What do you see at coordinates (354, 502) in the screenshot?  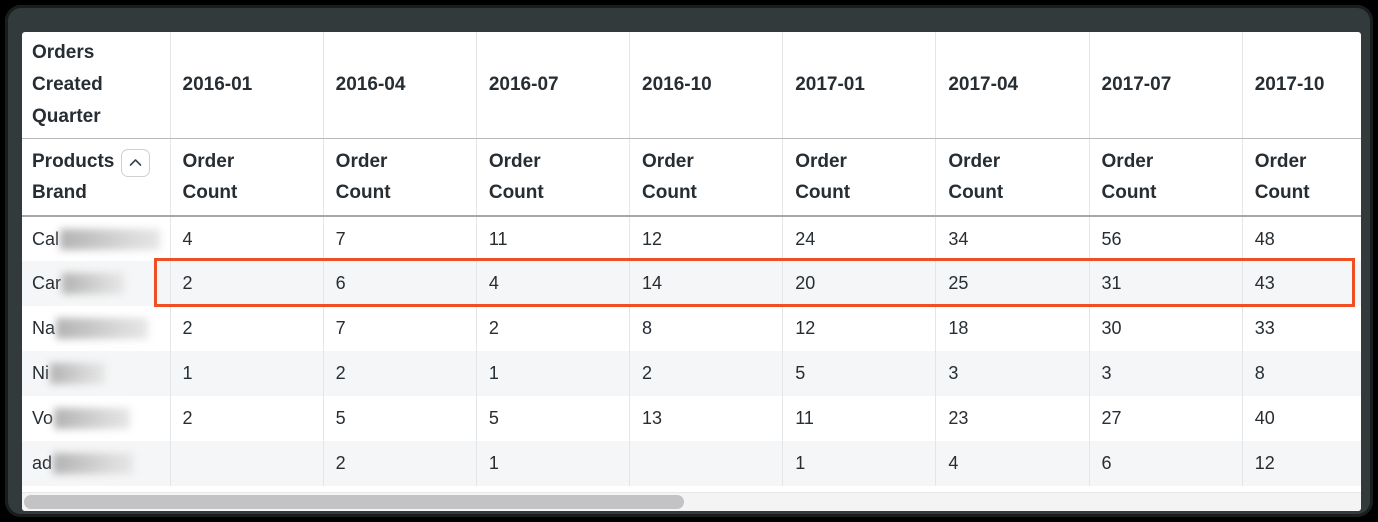 I see `horizontal-scrollbar-thumb` at bounding box center [354, 502].